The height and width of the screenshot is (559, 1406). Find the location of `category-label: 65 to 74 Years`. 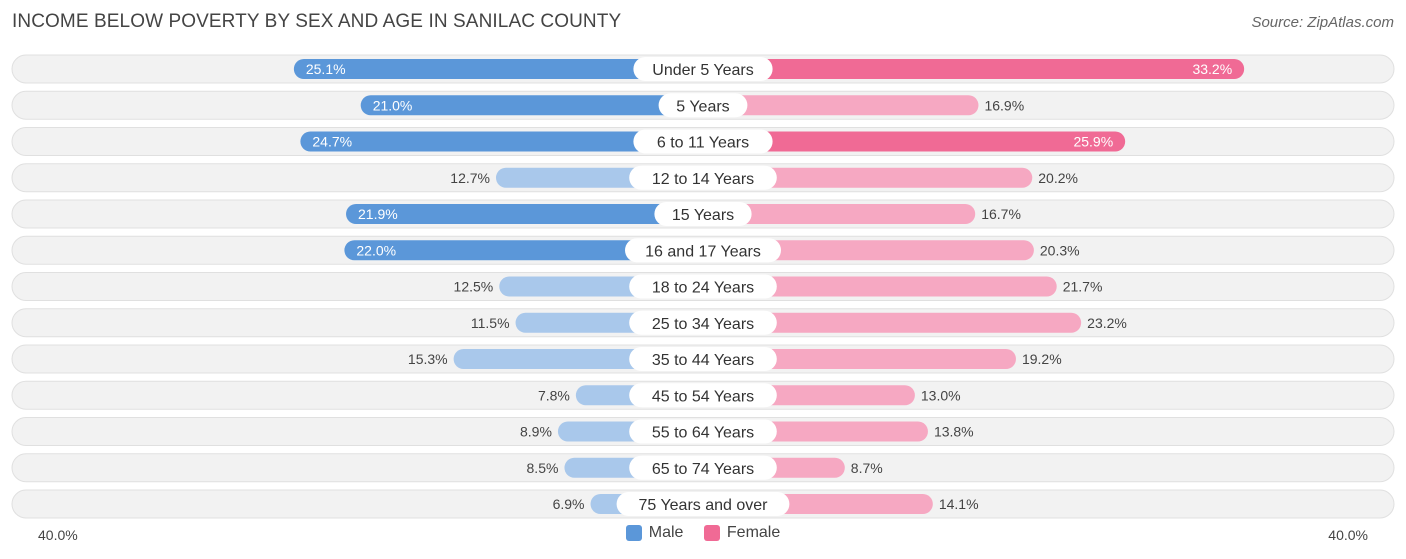

category-label: 65 to 74 Years is located at coordinates (703, 469).